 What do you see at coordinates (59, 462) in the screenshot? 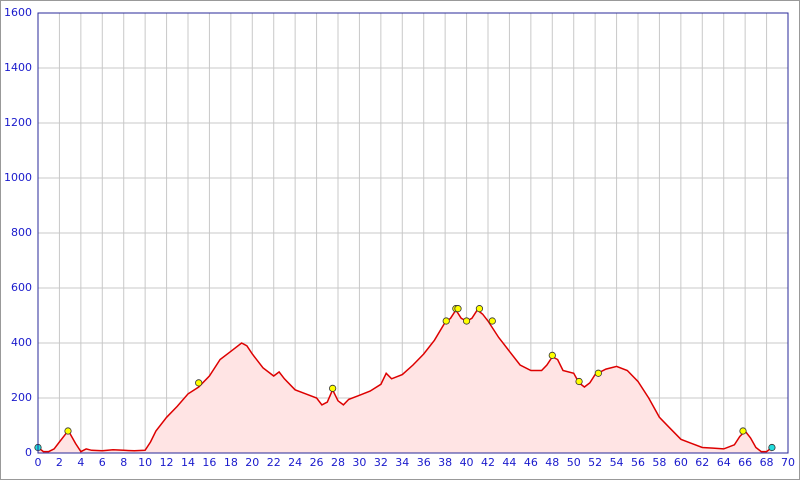
I see `x-tick-label: 2` at bounding box center [59, 462].